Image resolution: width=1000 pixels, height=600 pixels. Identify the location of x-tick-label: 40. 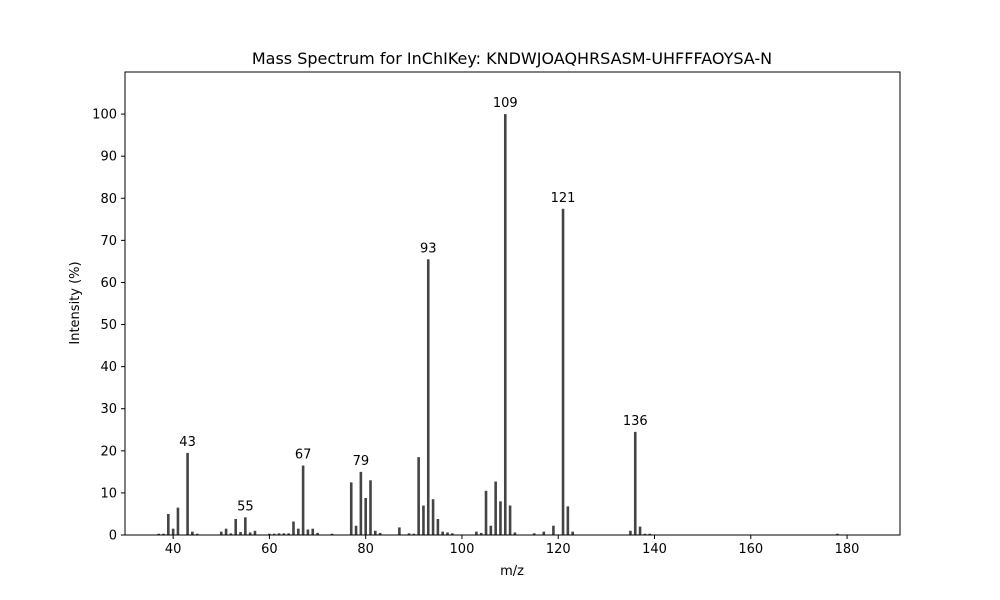
(173, 549).